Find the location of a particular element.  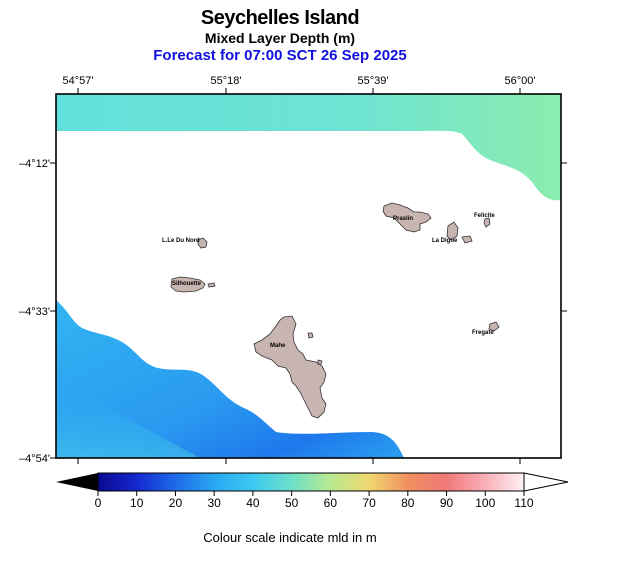

lat-tick-1: –4°12' is located at coordinates (34, 164).